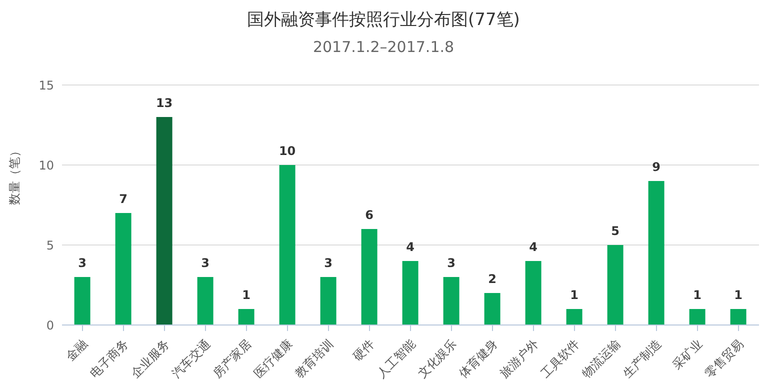 Image resolution: width=767 pixels, height=388 pixels. Describe the element at coordinates (14, 175) in the screenshot. I see `y-axis-title: 数量（笔）` at that location.